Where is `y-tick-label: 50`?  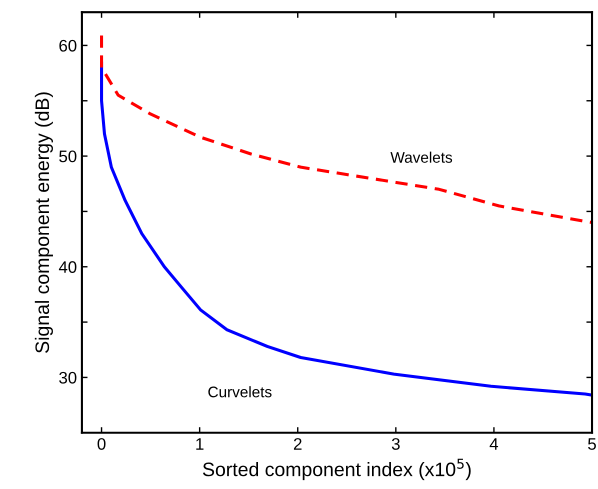
y-tick-label: 50 is located at coordinates (67, 156).